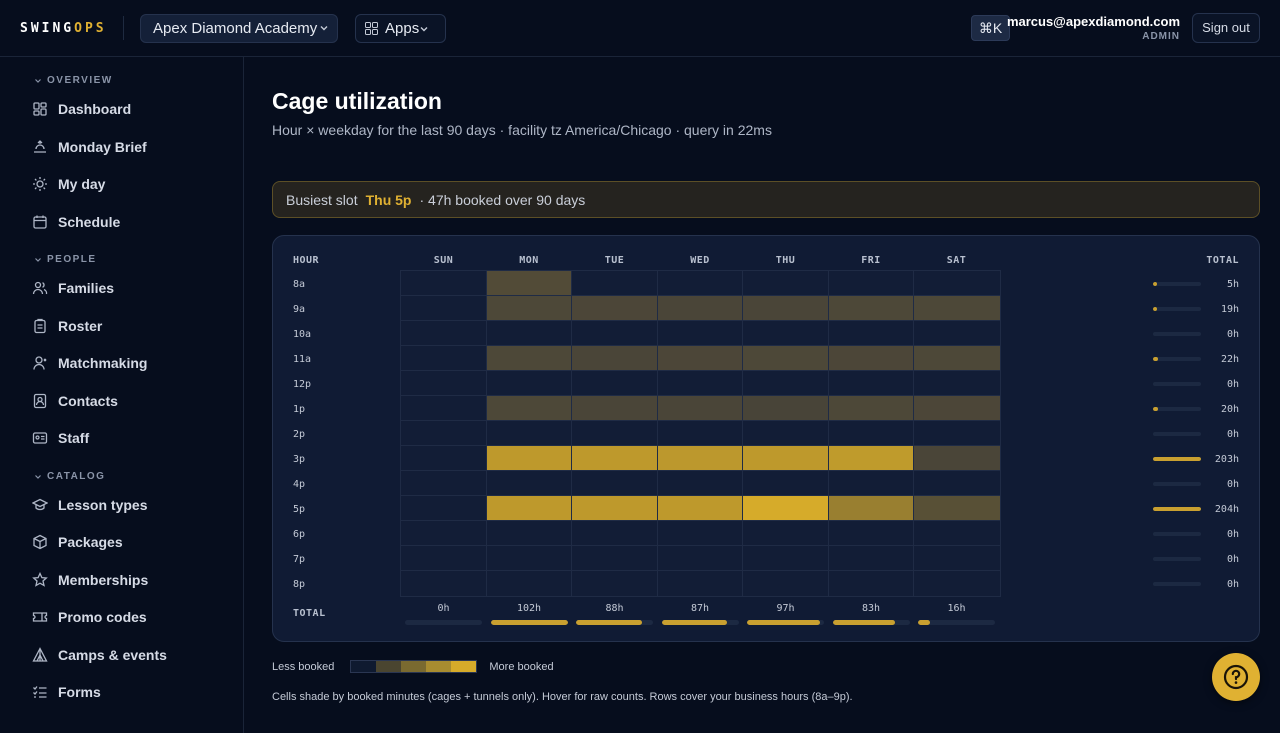 The image size is (1280, 733). I want to click on sidebar-item-memberships: Memberships, so click(90, 580).